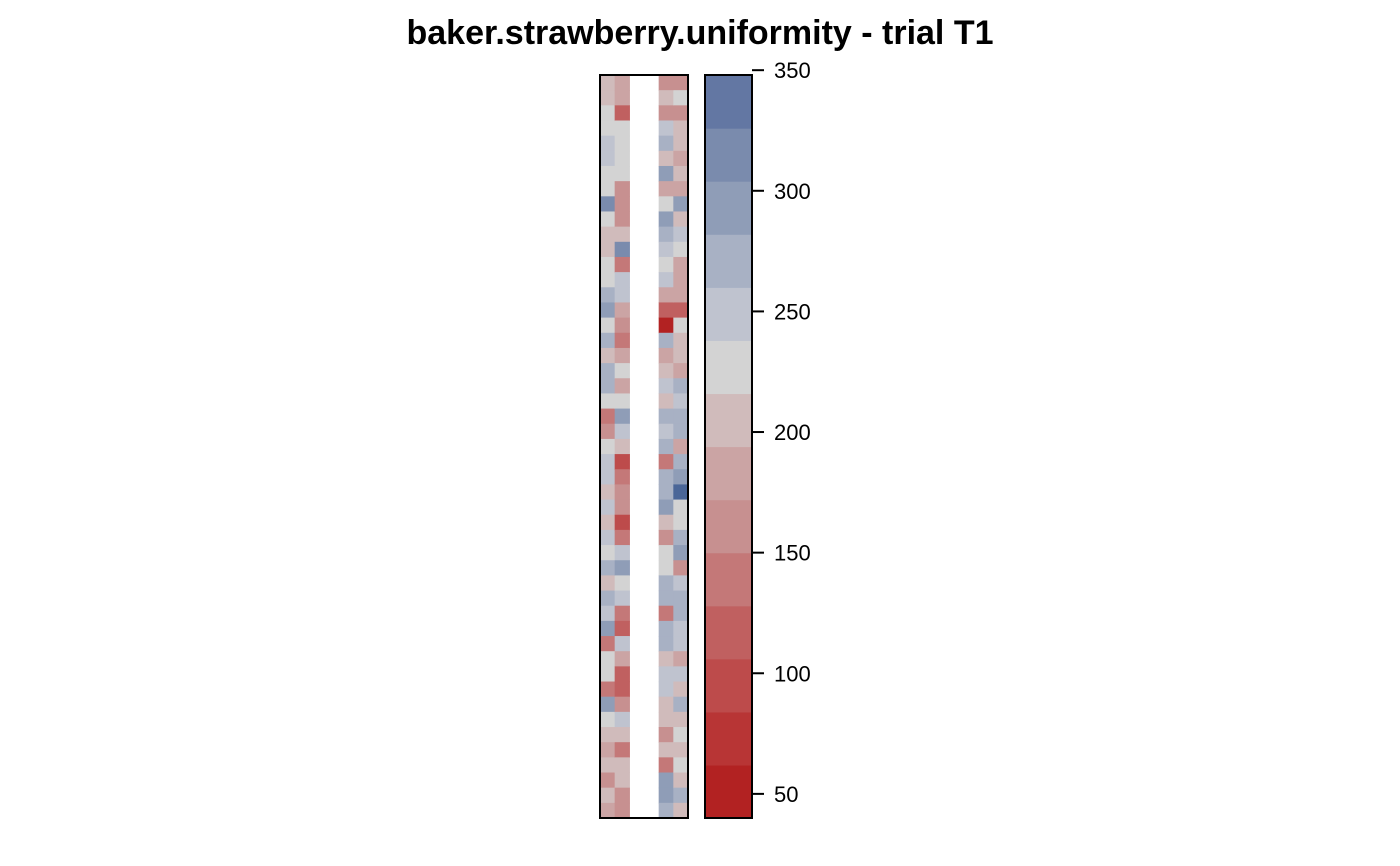 The height and width of the screenshot is (866, 1400). I want to click on colorbar-tick-label: 100, so click(792, 673).